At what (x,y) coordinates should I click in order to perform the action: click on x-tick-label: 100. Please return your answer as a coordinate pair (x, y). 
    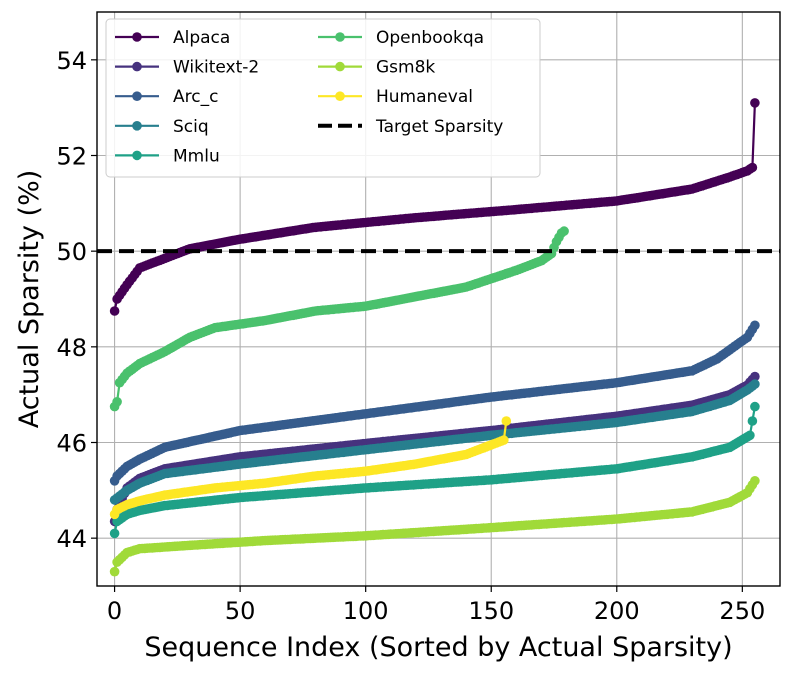
    Looking at the image, I should click on (366, 611).